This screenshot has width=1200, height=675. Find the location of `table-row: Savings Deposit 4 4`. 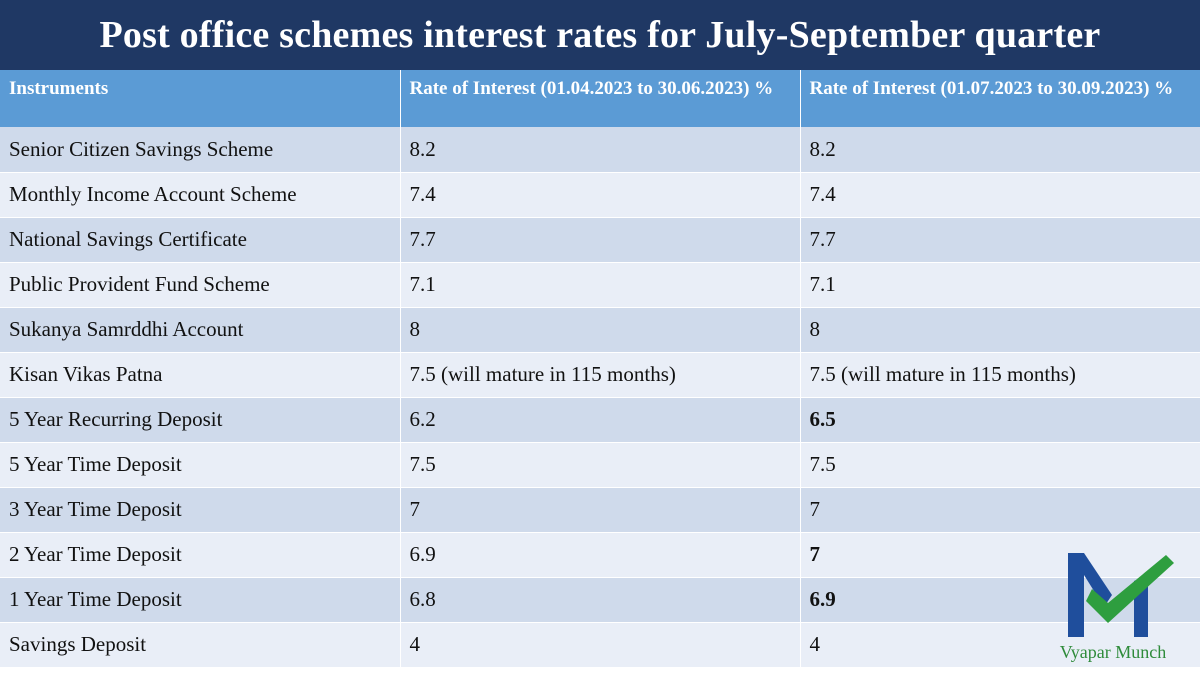

table-row: Savings Deposit 4 4 is located at coordinates (600, 645).